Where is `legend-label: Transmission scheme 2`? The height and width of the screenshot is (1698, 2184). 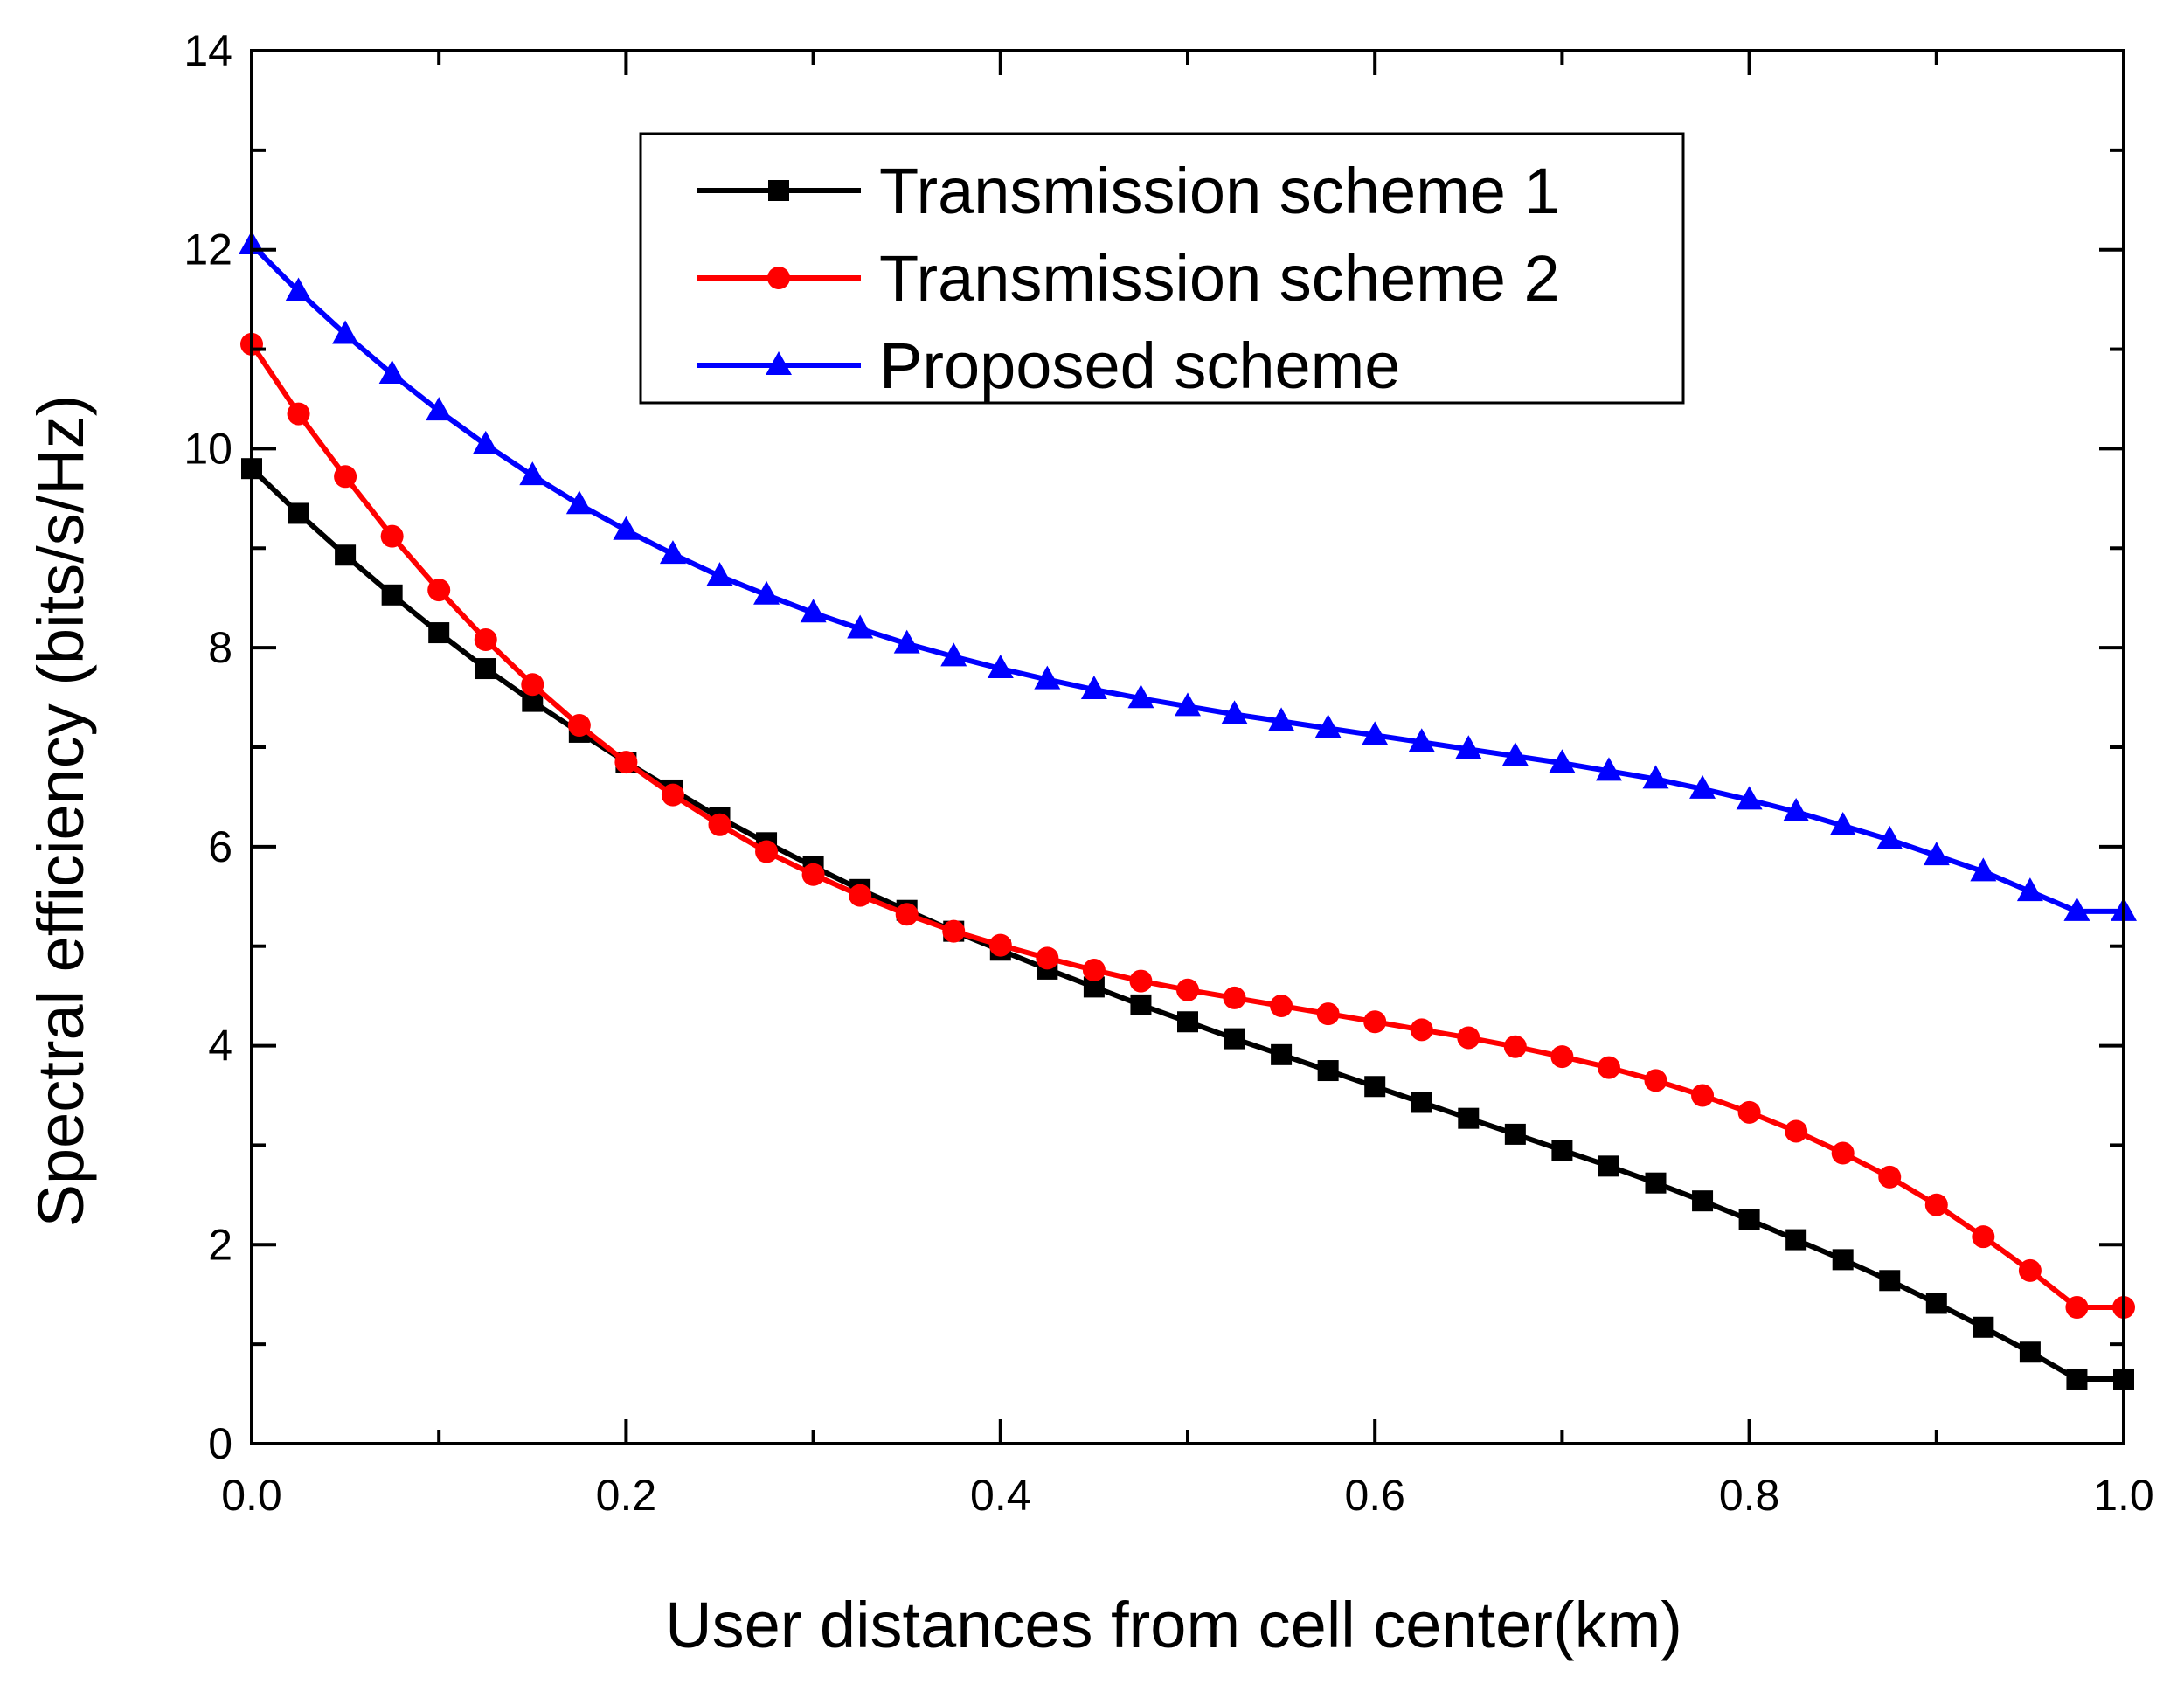 legend-label: Transmission scheme 2 is located at coordinates (1219, 278).